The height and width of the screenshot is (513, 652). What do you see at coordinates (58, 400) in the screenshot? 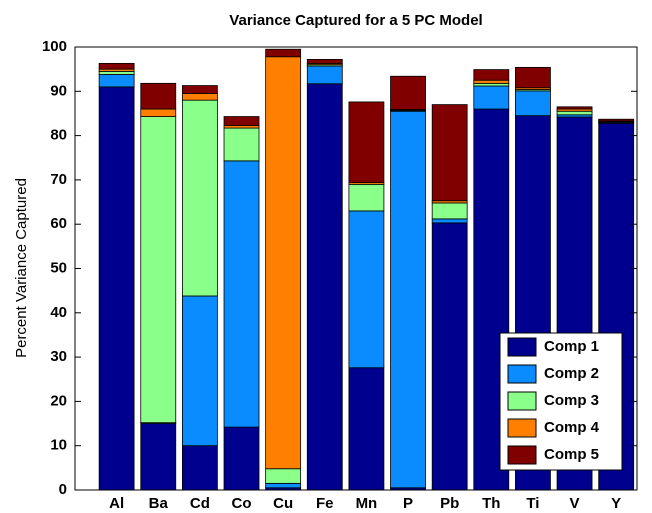
I see `y-tick-label: 20` at bounding box center [58, 400].